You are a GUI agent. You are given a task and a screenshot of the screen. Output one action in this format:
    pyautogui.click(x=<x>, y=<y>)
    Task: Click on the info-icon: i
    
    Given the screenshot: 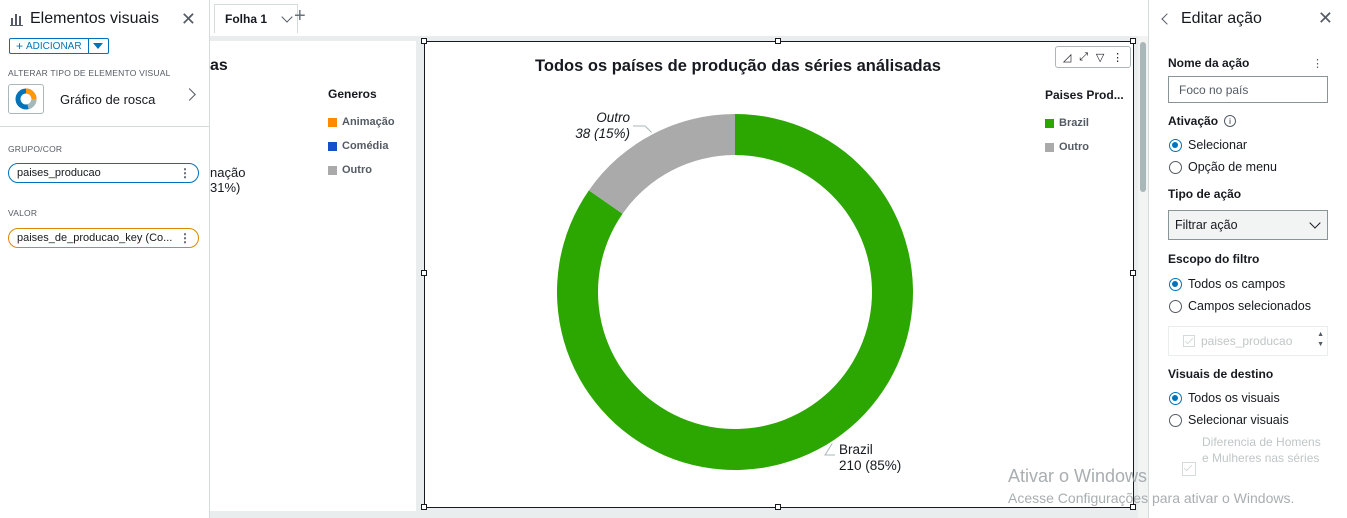 What is the action you would take?
    pyautogui.click(x=1230, y=121)
    